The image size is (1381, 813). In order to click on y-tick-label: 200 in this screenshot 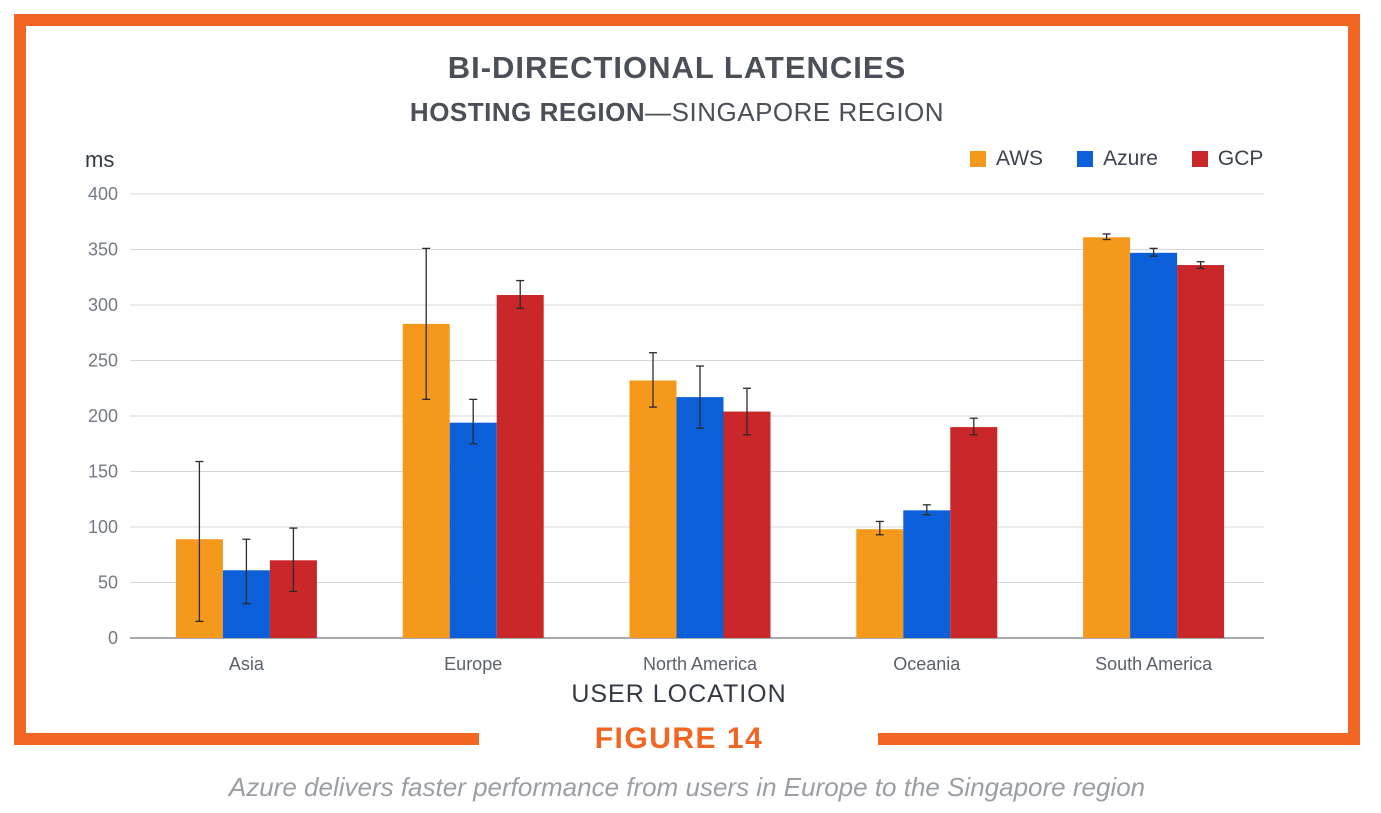, I will do `click(103, 416)`.